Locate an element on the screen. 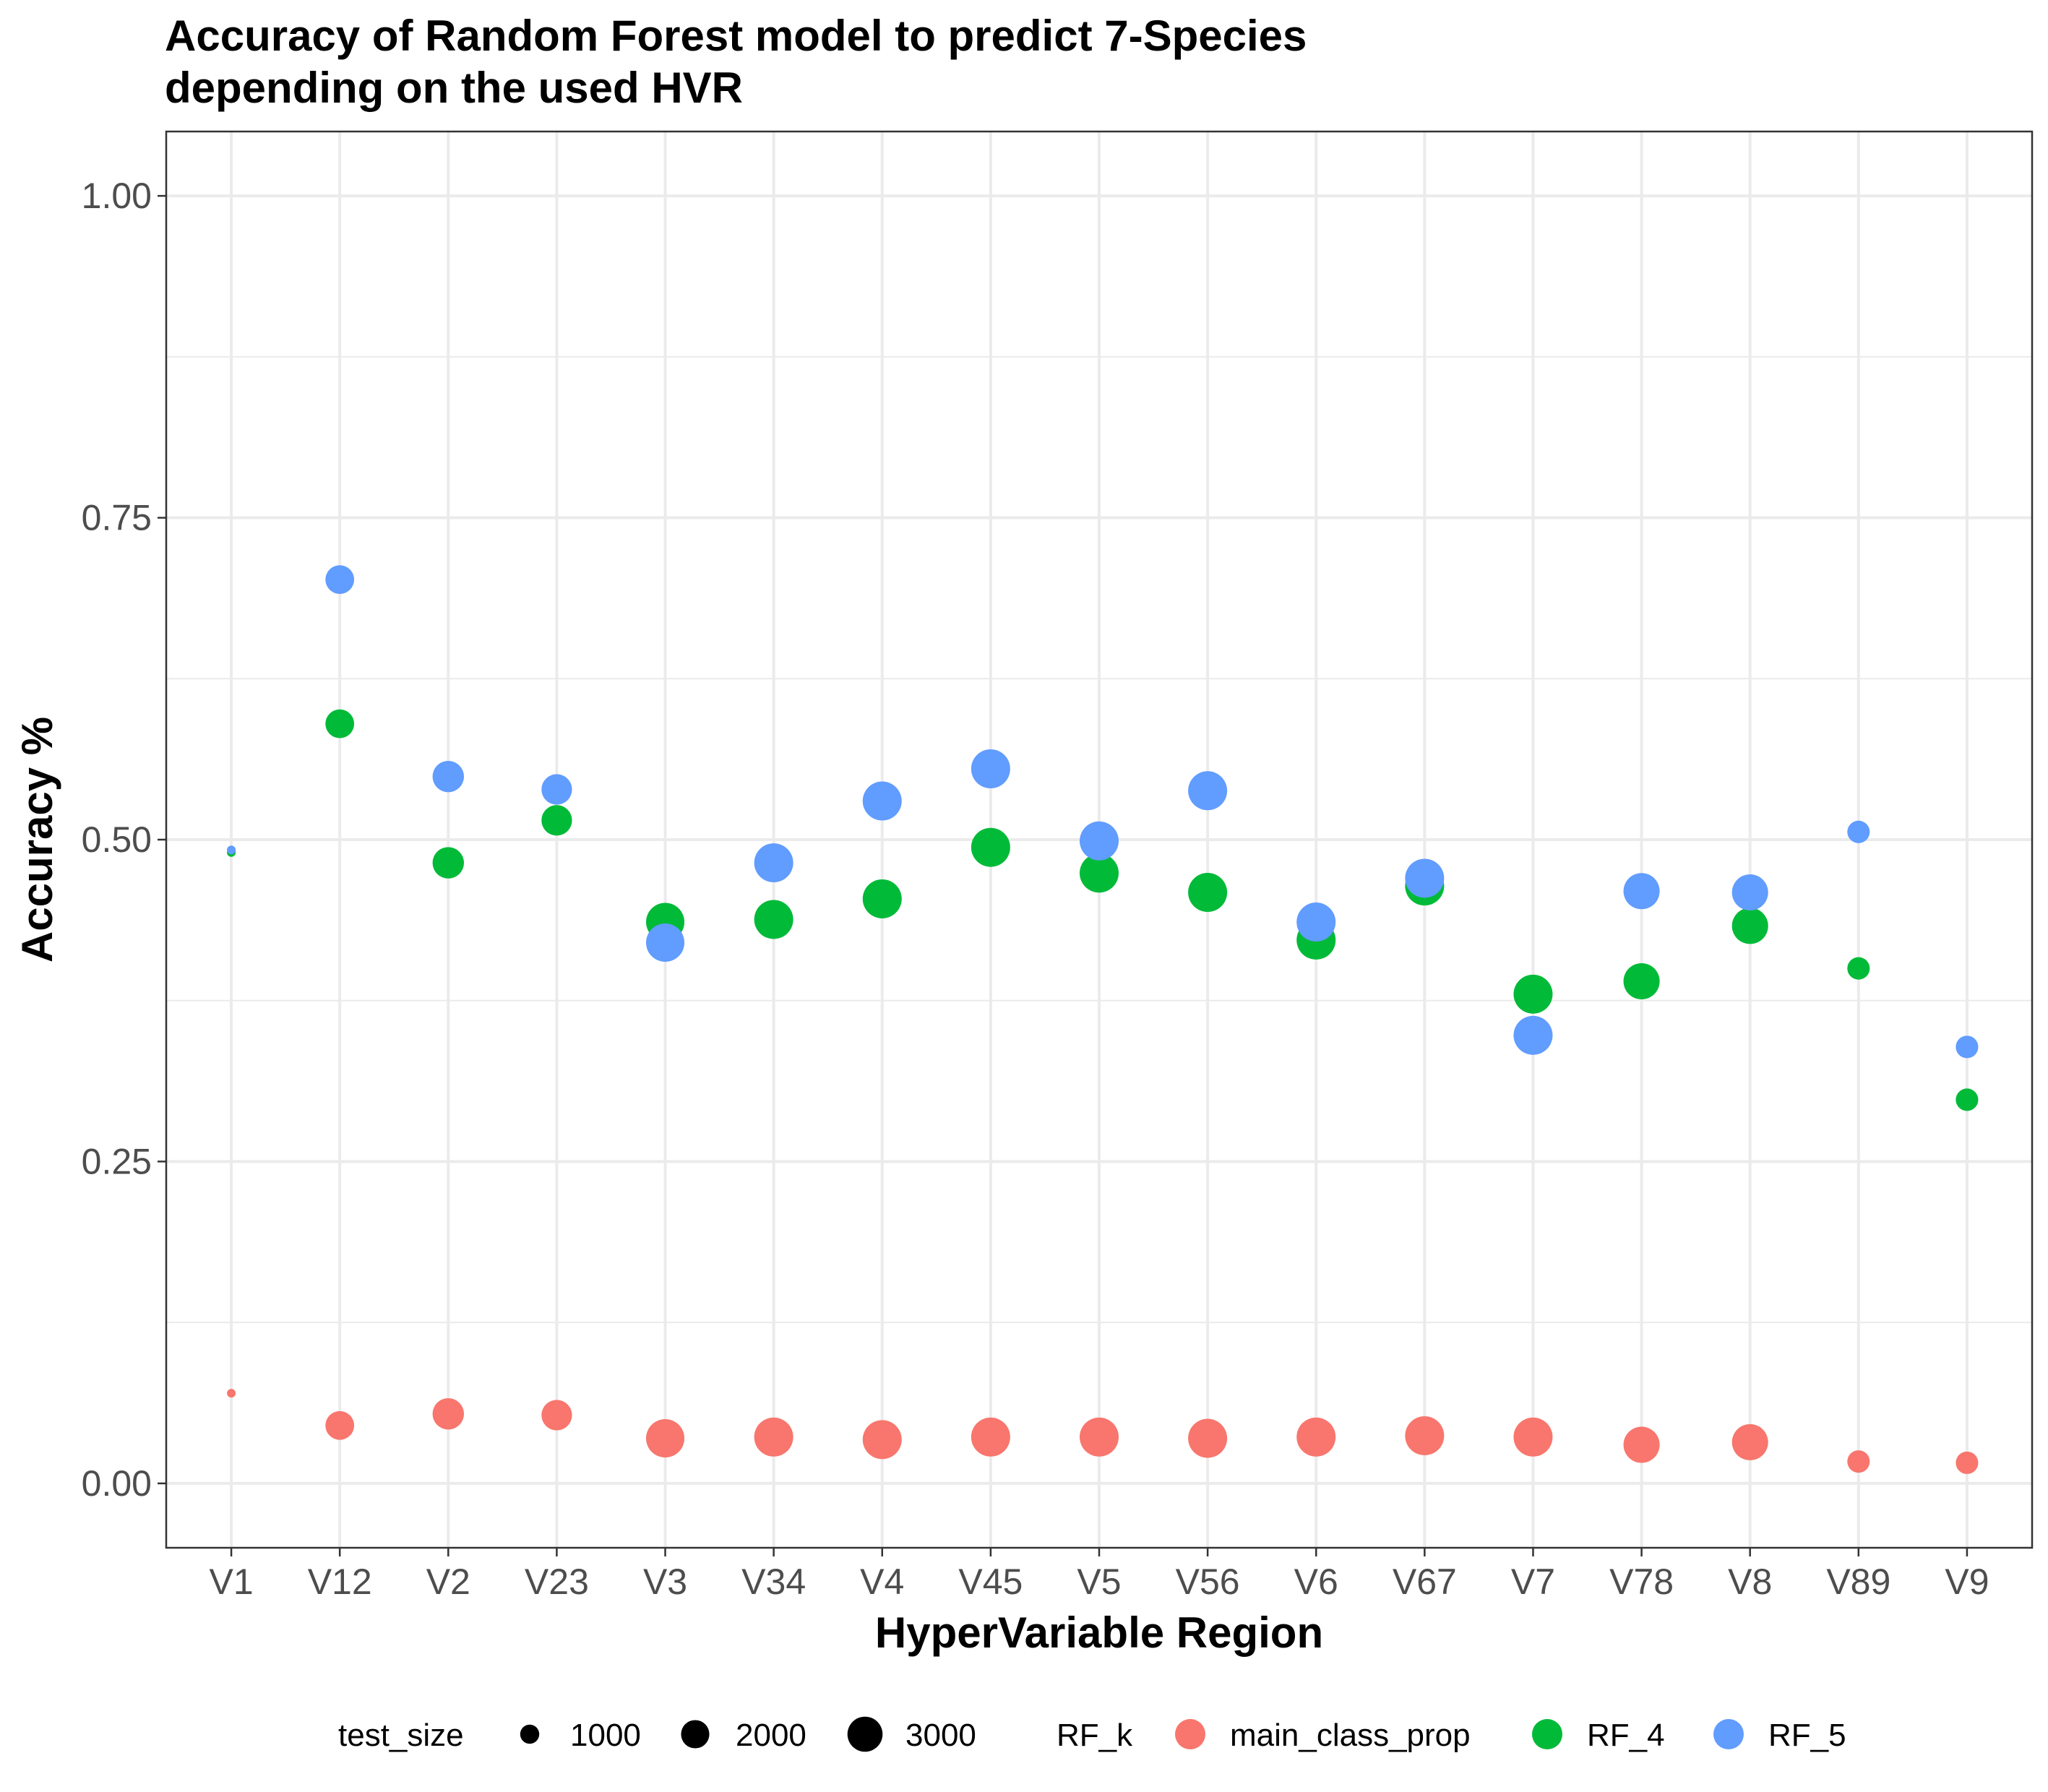 The height and width of the screenshot is (1792, 2048). y-tick-label: 0.00 is located at coordinates (117, 1483).